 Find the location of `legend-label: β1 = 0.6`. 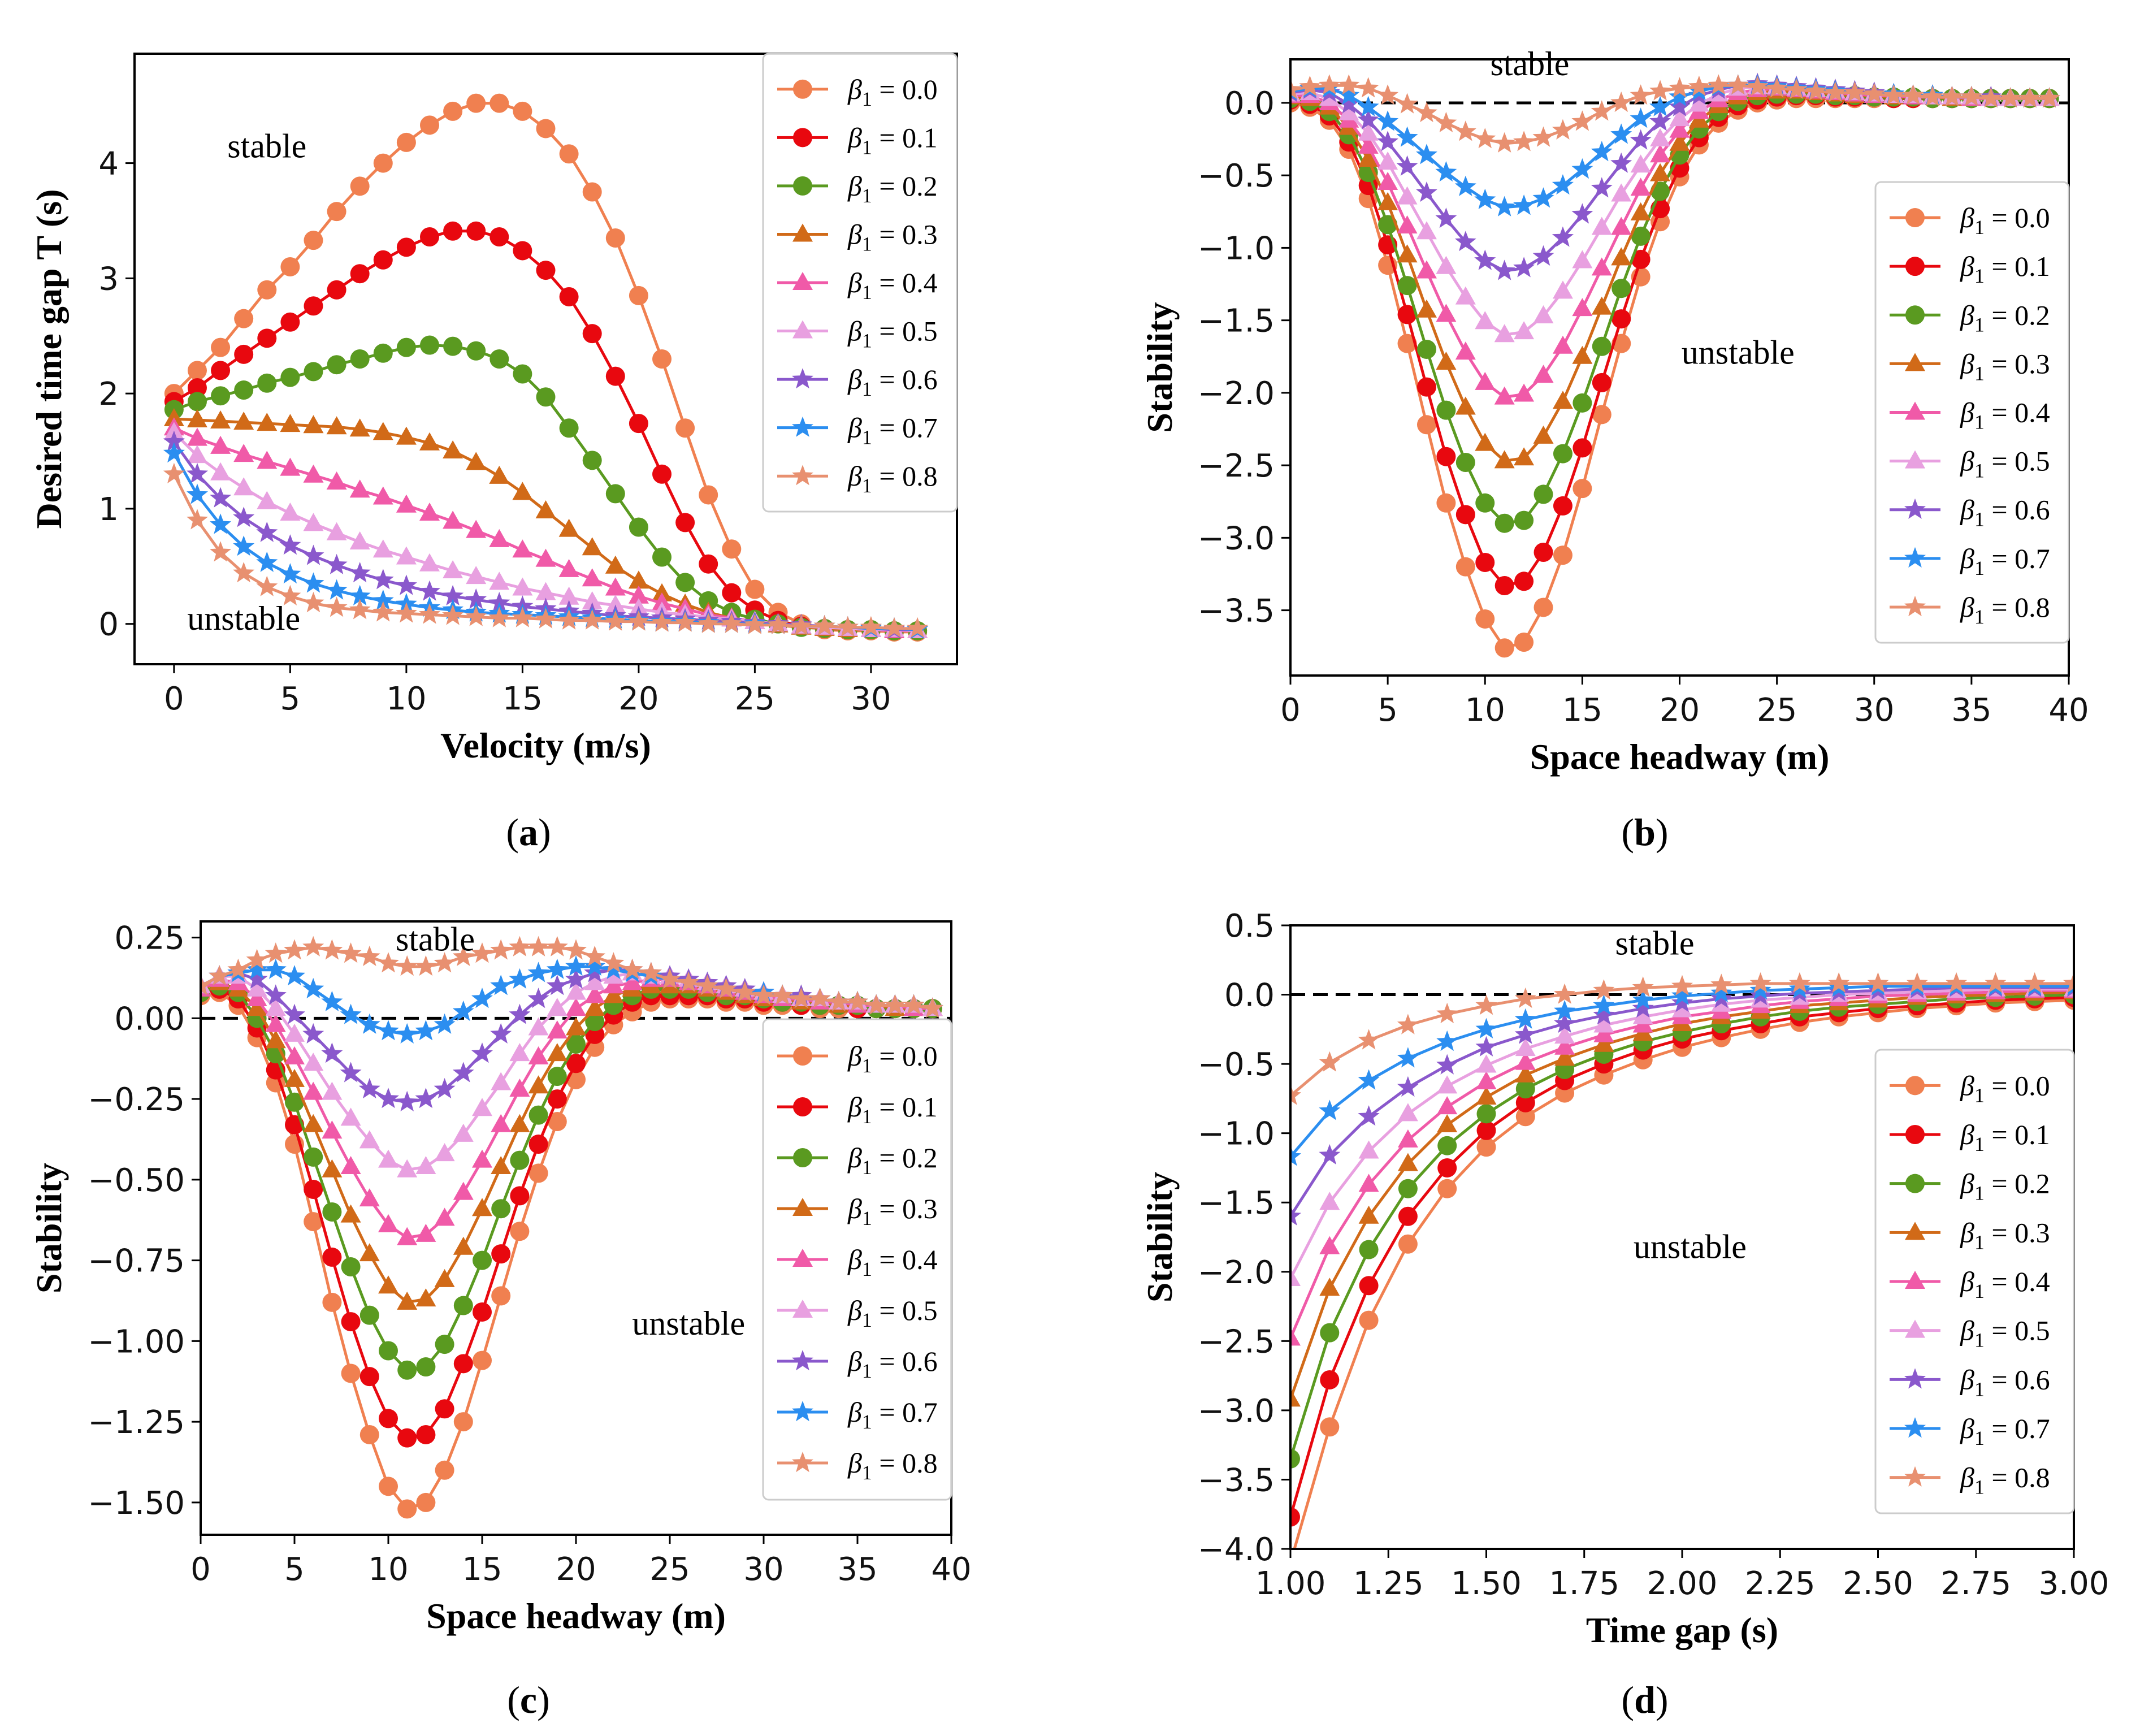

legend-label: β1 = 0.6 is located at coordinates (892, 1363).